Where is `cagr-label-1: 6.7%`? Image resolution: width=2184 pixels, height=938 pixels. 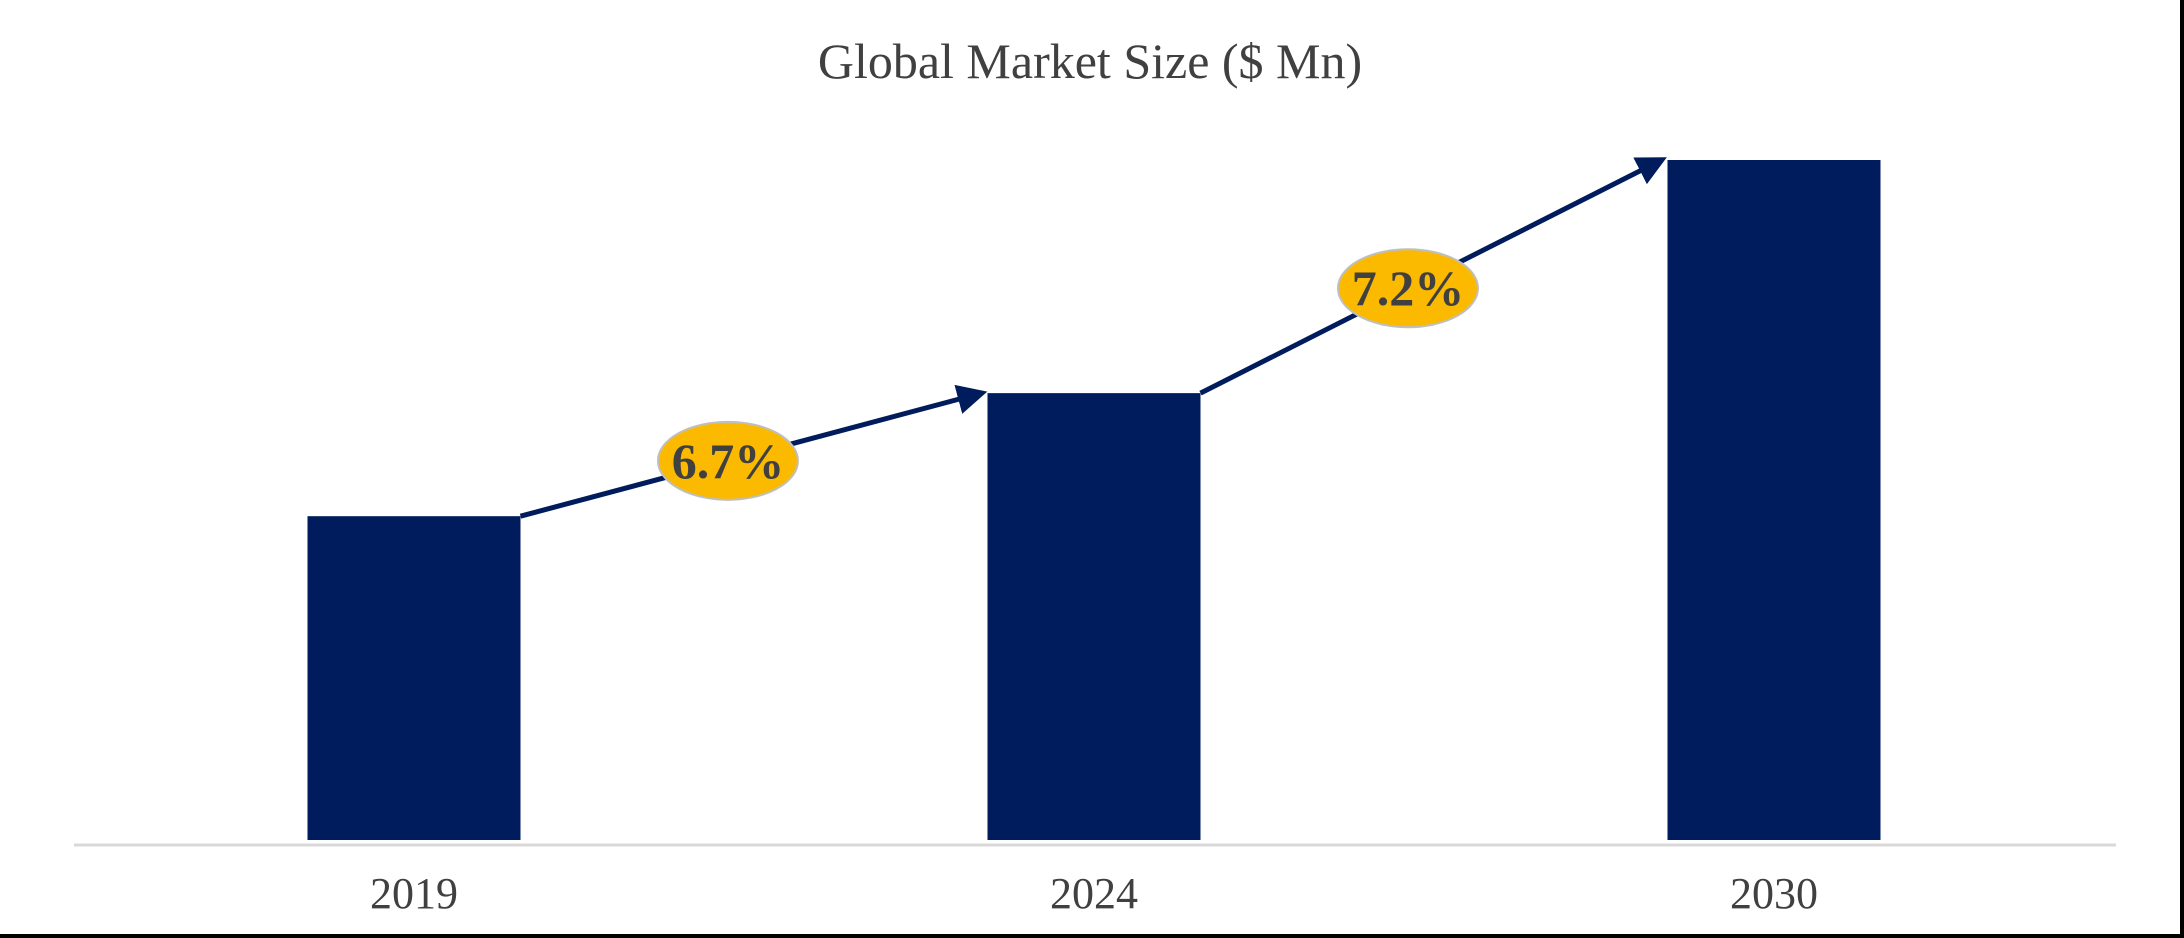
cagr-label-1: 6.7% is located at coordinates (728, 461).